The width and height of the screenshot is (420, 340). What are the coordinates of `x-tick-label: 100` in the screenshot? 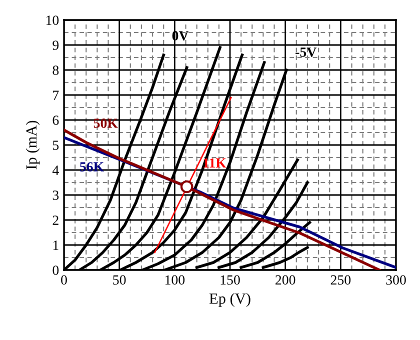 It's located at (175, 280).